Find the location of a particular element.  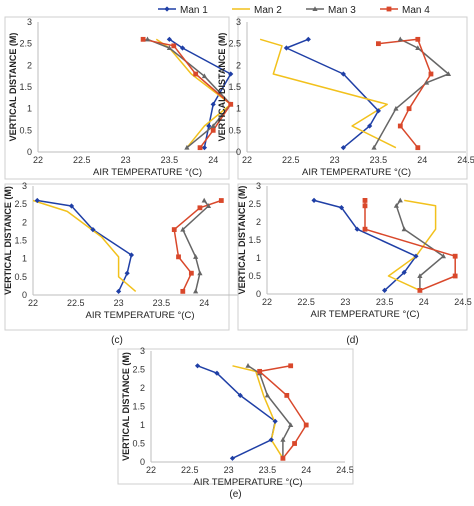

panel-caption: (e) is located at coordinates (235, 494).